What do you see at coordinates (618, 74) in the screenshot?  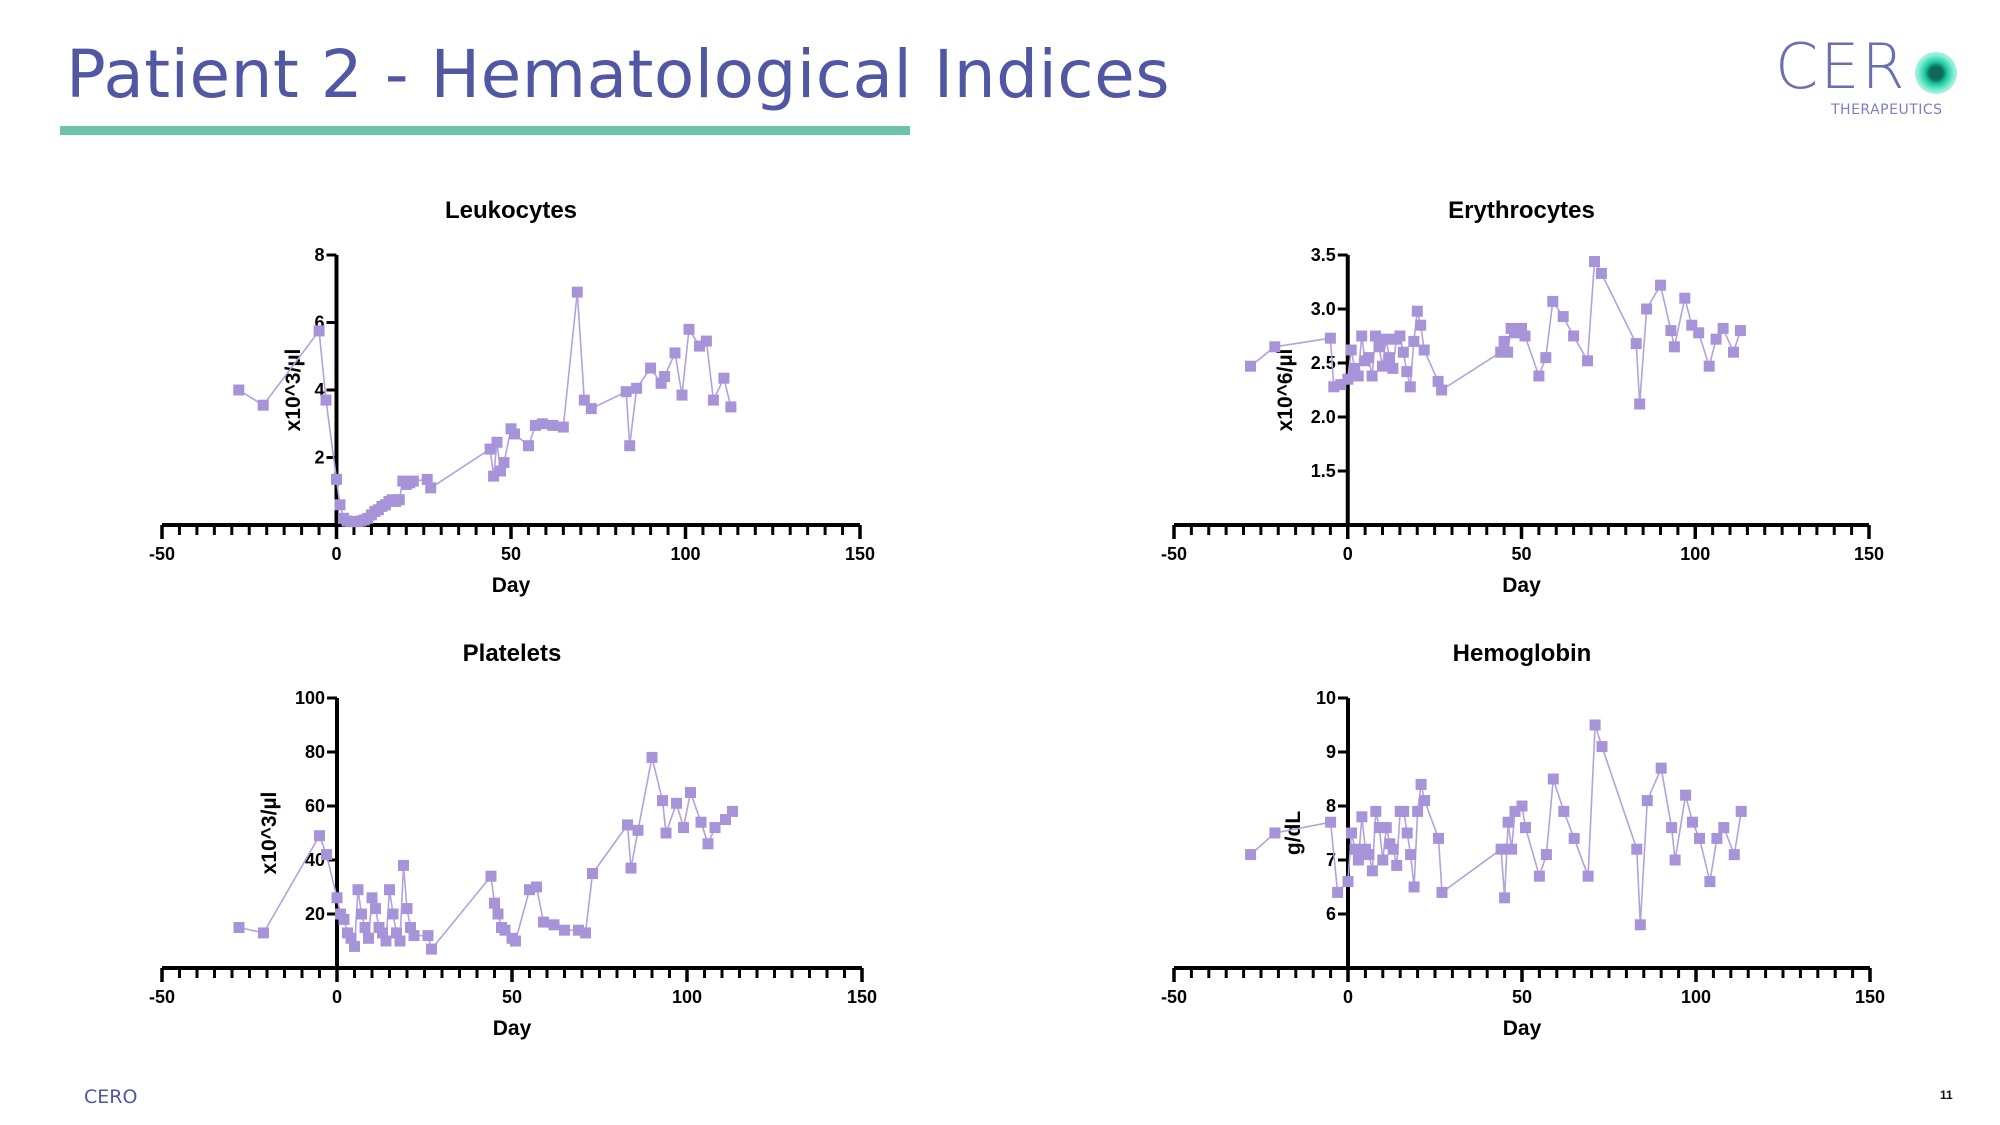 I see `slide-title: Patient 2 - Hematological Indices` at bounding box center [618, 74].